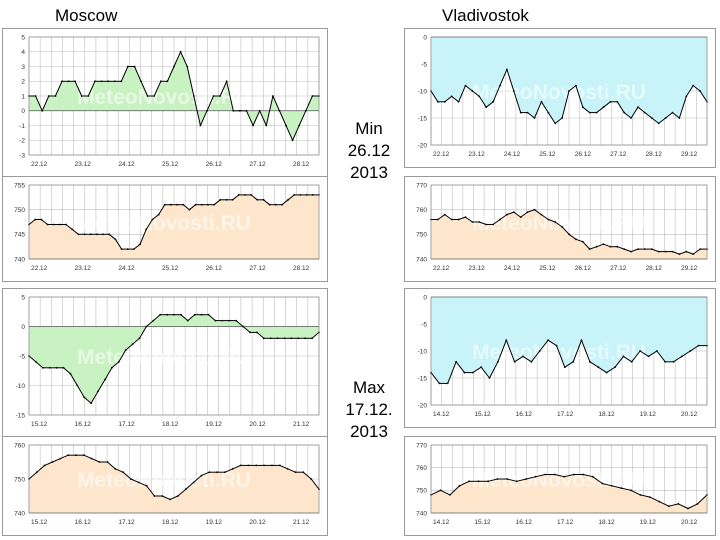  Describe the element at coordinates (423, 118) in the screenshot. I see `y-tick-label: -15` at that location.